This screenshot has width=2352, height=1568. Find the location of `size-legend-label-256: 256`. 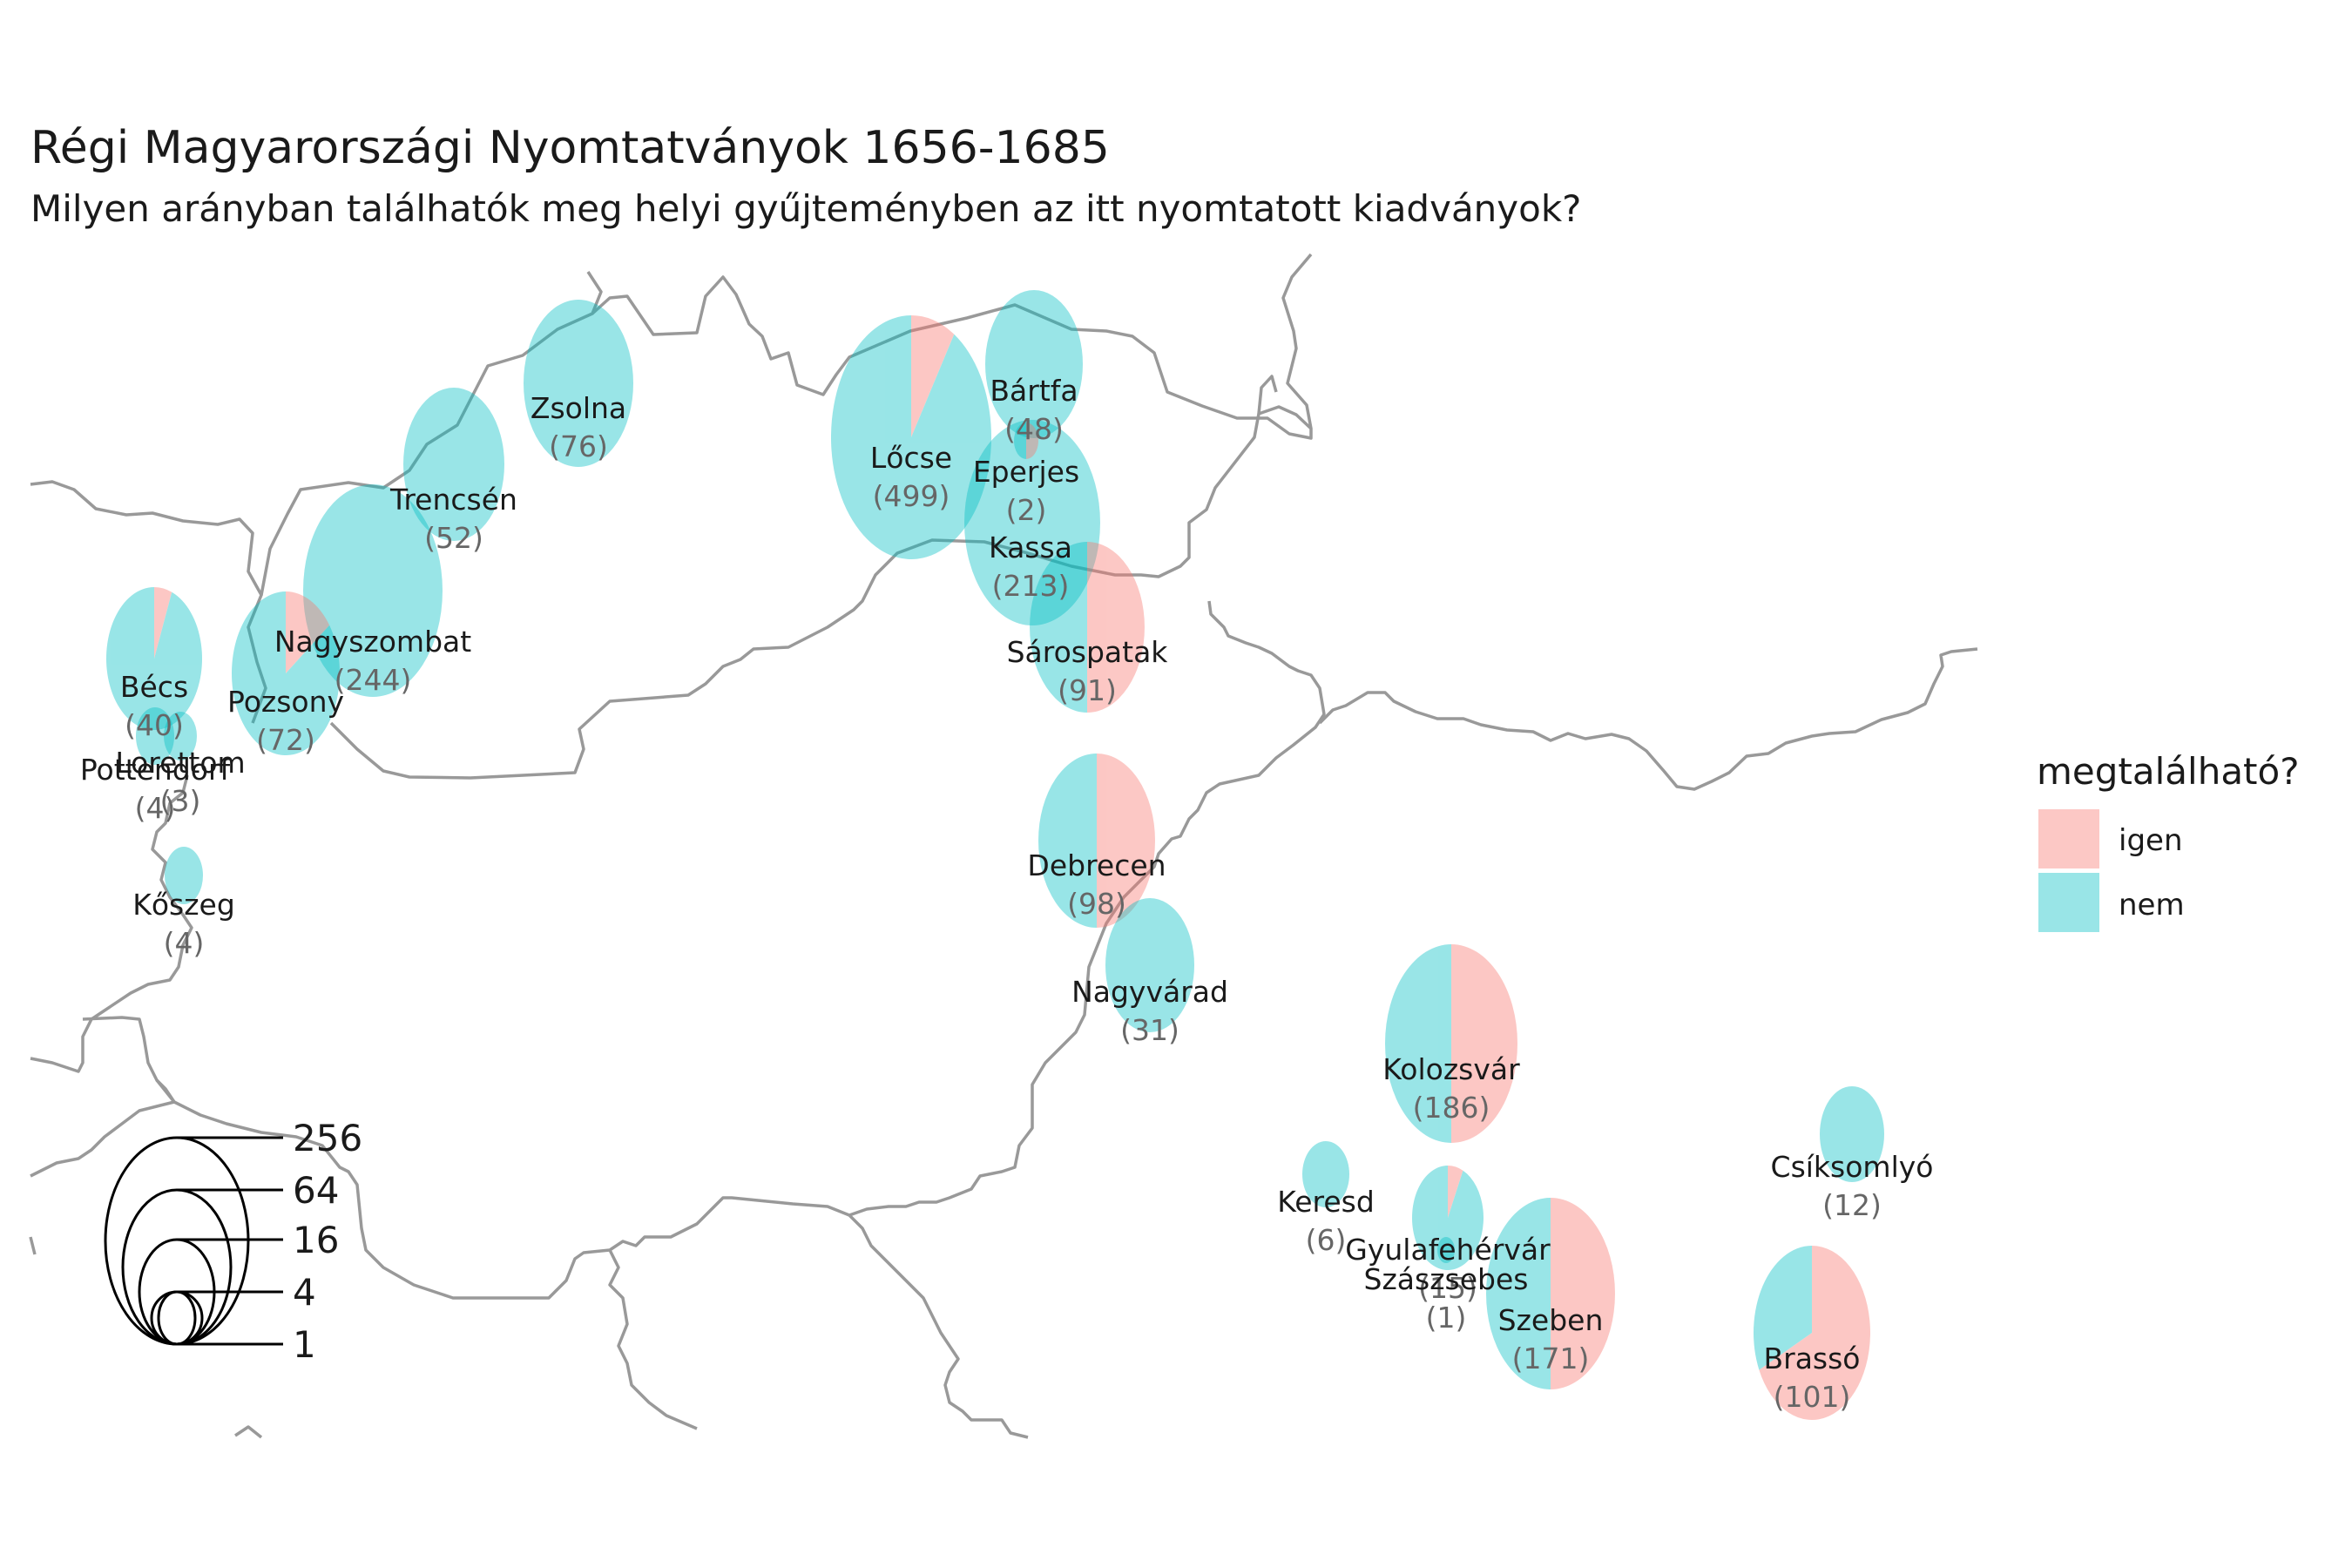

size-legend-label-256: 256 is located at coordinates (327, 1138).